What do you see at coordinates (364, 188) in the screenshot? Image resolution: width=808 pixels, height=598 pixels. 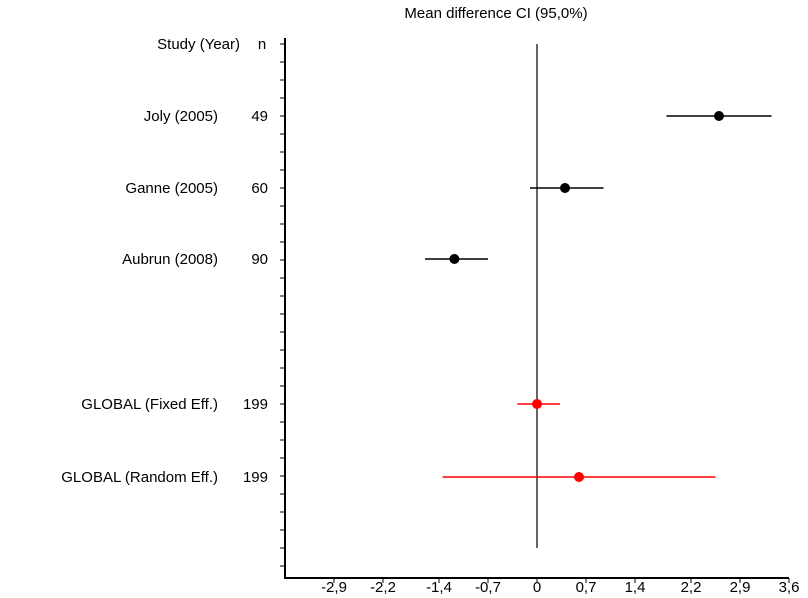 I see `study-row: Ganne (2005) 60` at bounding box center [364, 188].